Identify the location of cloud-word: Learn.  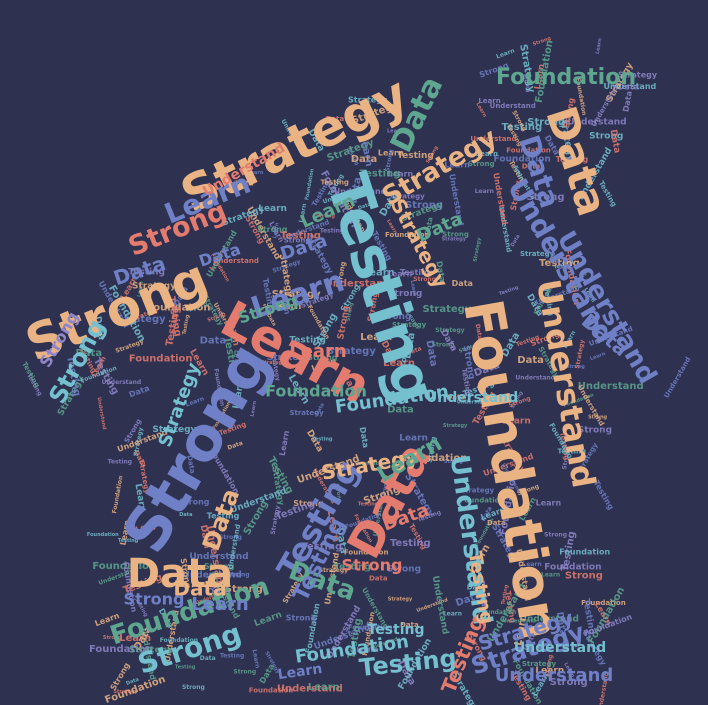
(318, 351).